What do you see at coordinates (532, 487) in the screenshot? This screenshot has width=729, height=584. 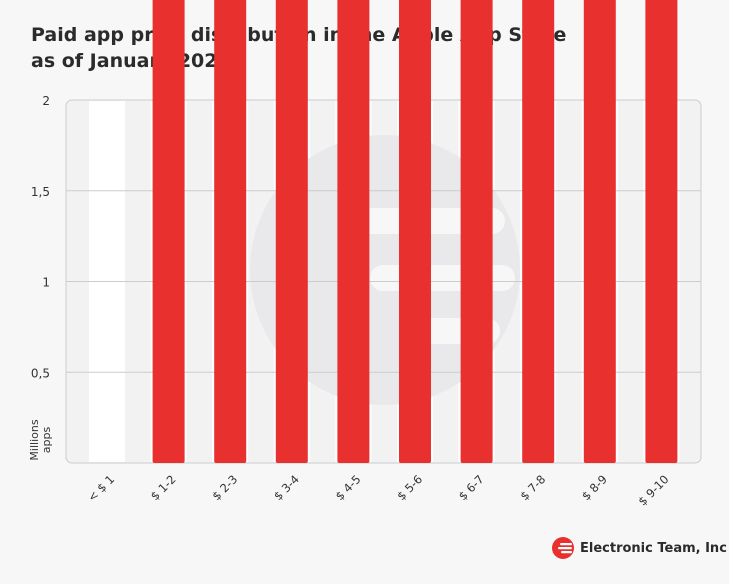 I see `x-tick-label: $ 7-8` at bounding box center [532, 487].